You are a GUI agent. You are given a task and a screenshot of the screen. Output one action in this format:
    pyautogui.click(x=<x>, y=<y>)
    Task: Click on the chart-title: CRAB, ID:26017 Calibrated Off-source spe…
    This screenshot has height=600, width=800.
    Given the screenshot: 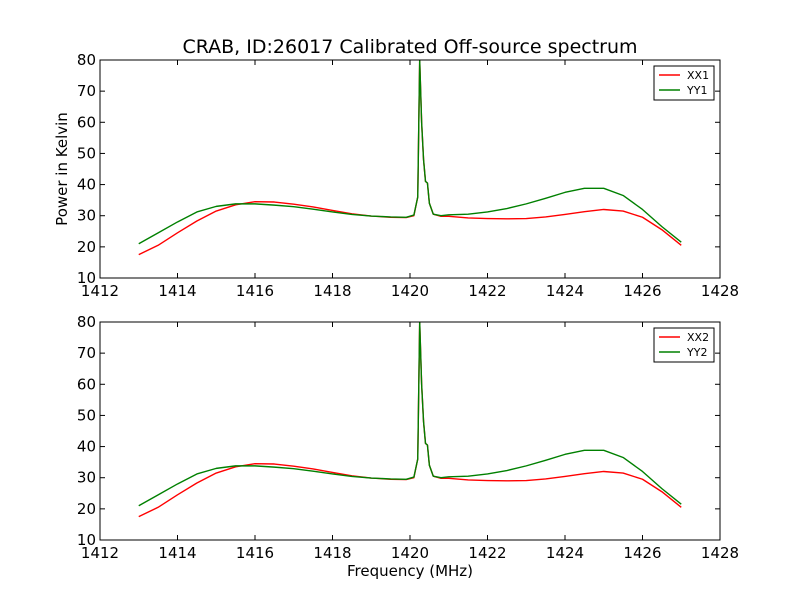 What is the action you would take?
    pyautogui.click(x=409, y=47)
    